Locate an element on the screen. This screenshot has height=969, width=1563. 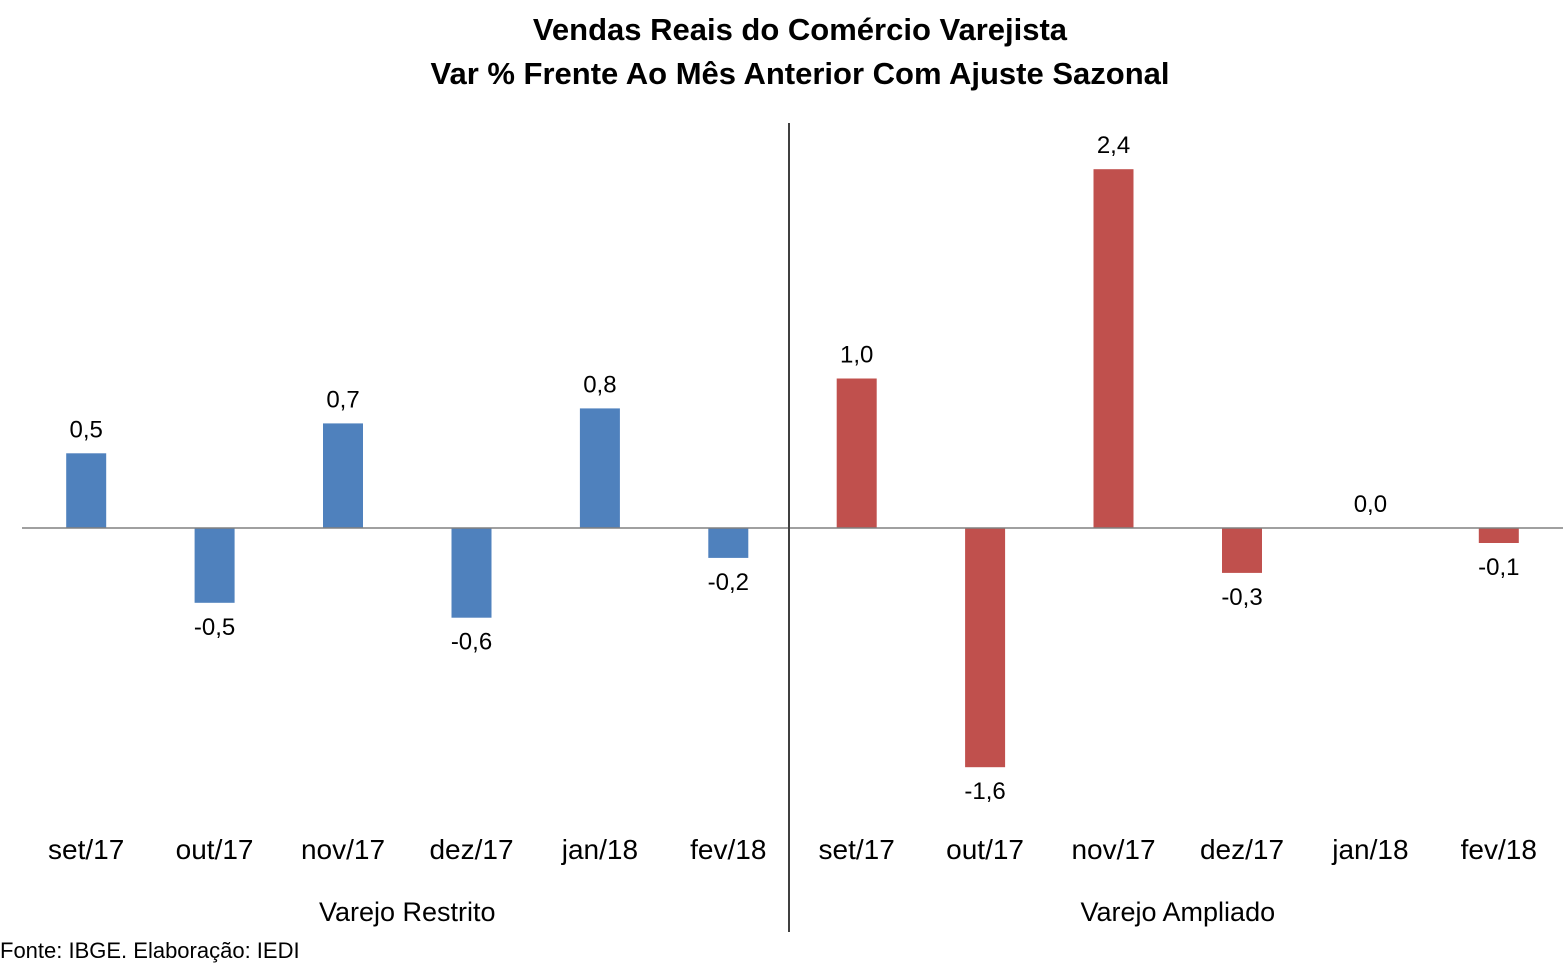
data-label: -1,6 is located at coordinates (984, 791).